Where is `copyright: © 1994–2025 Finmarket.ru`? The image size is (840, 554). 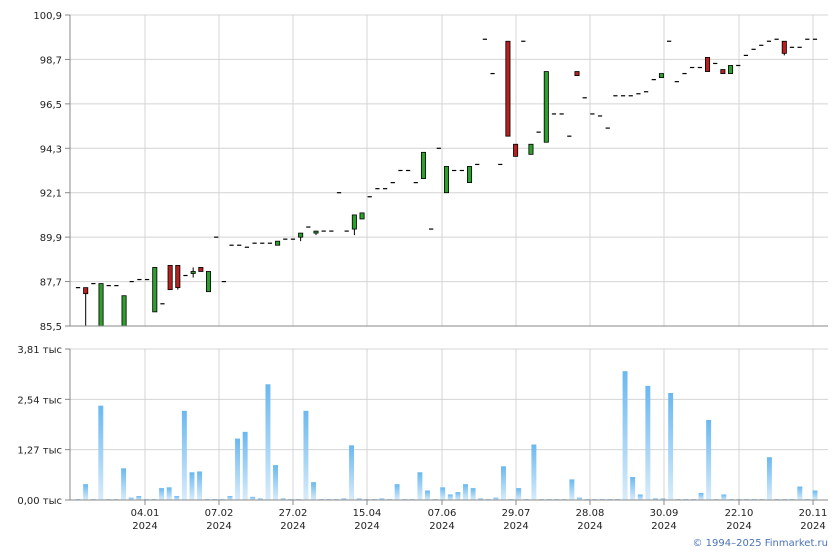
copyright: © 1994–2025 Finmarket.ru is located at coordinates (760, 543).